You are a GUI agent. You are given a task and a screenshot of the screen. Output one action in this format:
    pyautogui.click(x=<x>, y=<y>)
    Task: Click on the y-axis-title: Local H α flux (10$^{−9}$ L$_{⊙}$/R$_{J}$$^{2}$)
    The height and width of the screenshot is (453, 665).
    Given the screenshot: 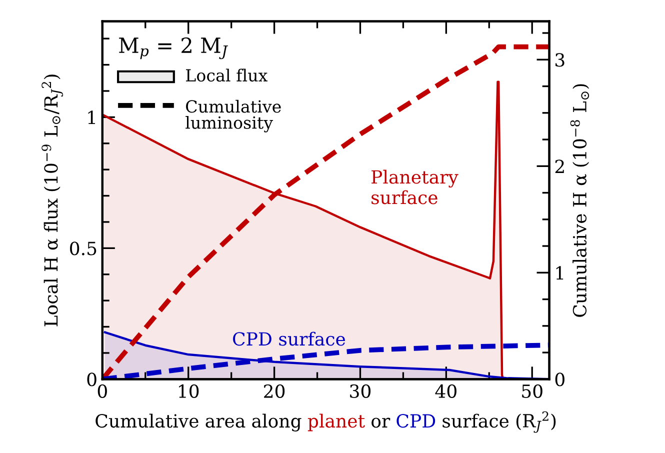 What is the action you would take?
    pyautogui.click(x=52, y=200)
    